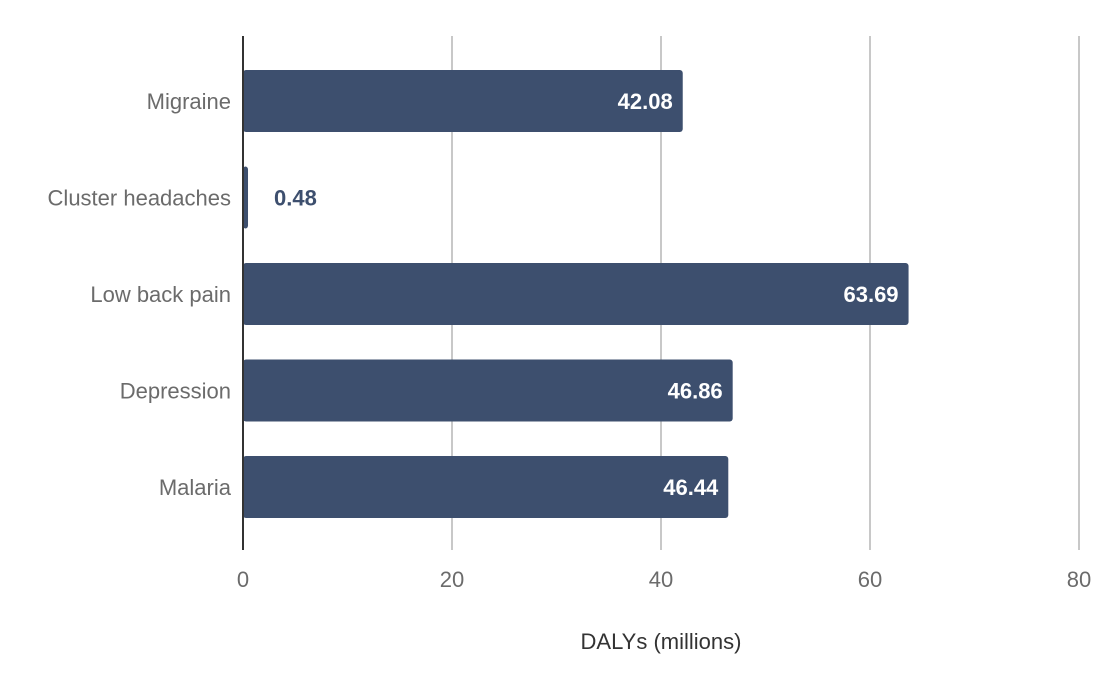  What do you see at coordinates (661, 579) in the screenshot?
I see `x-tick-label: 40` at bounding box center [661, 579].